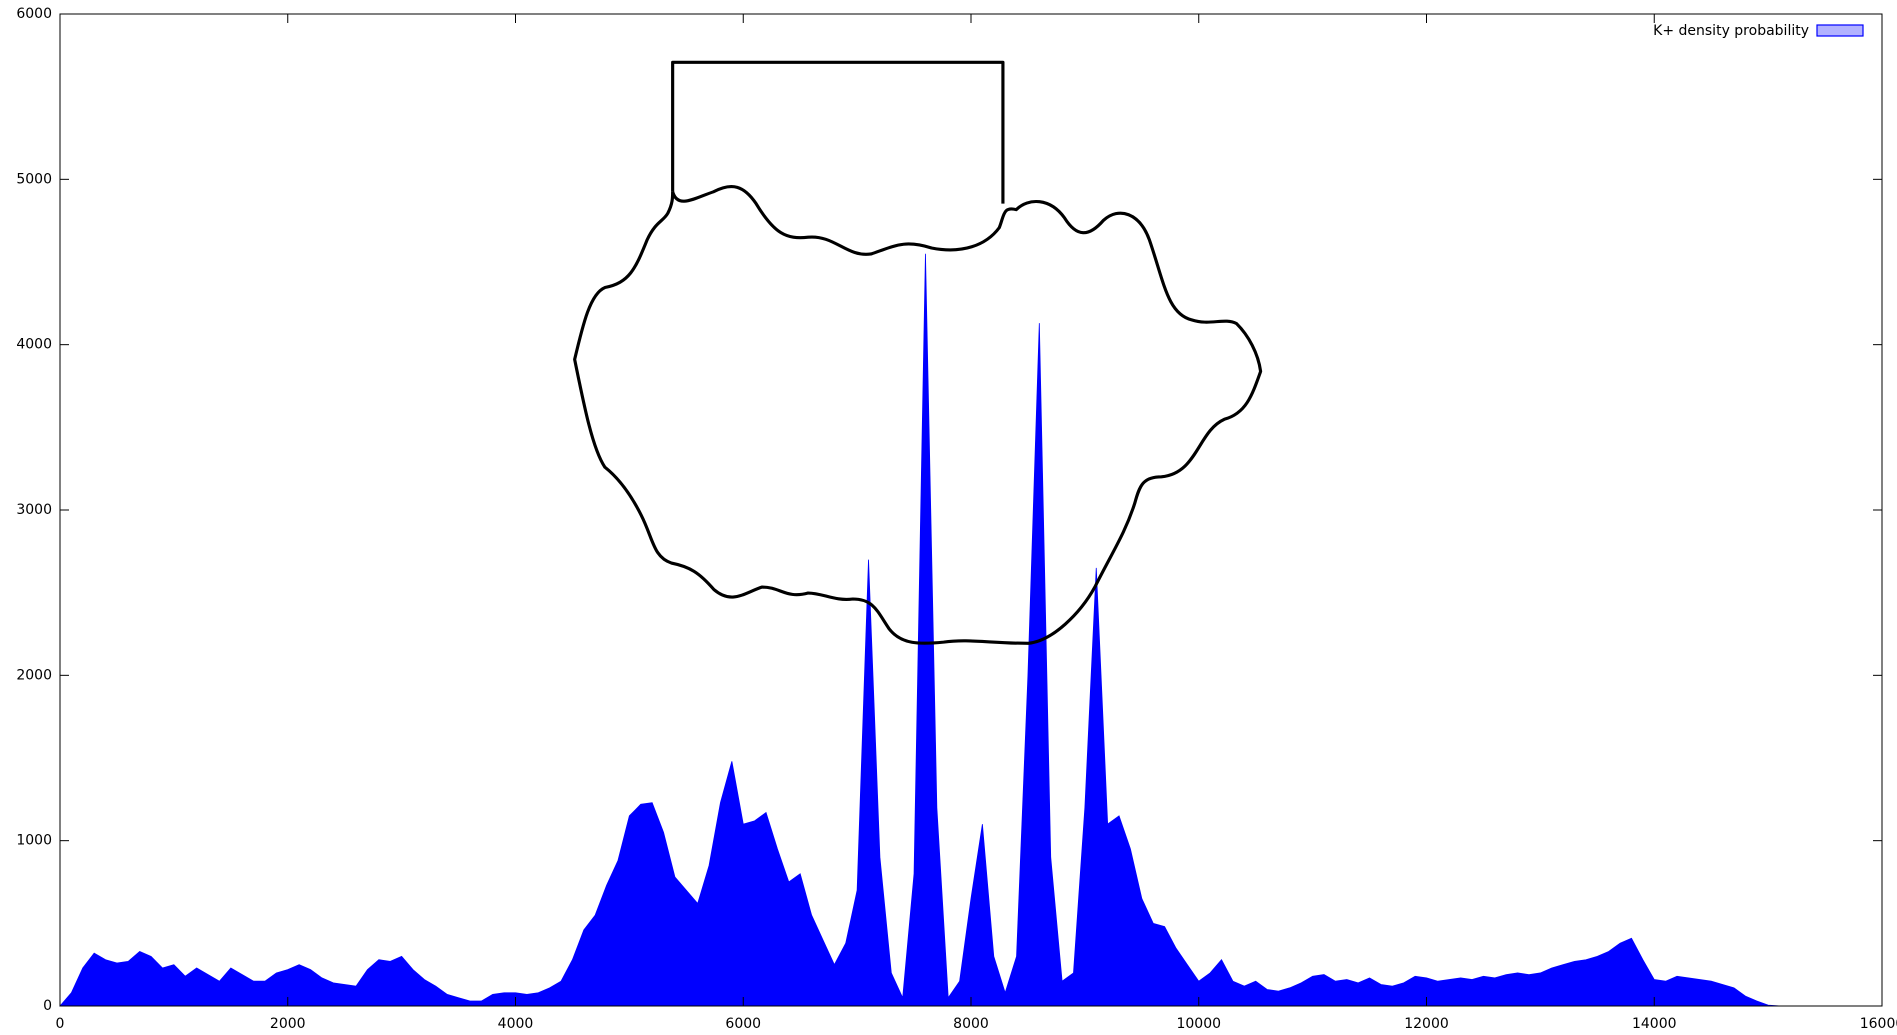  Describe the element at coordinates (34, 179) in the screenshot. I see `y-tick-label: 5000` at that location.